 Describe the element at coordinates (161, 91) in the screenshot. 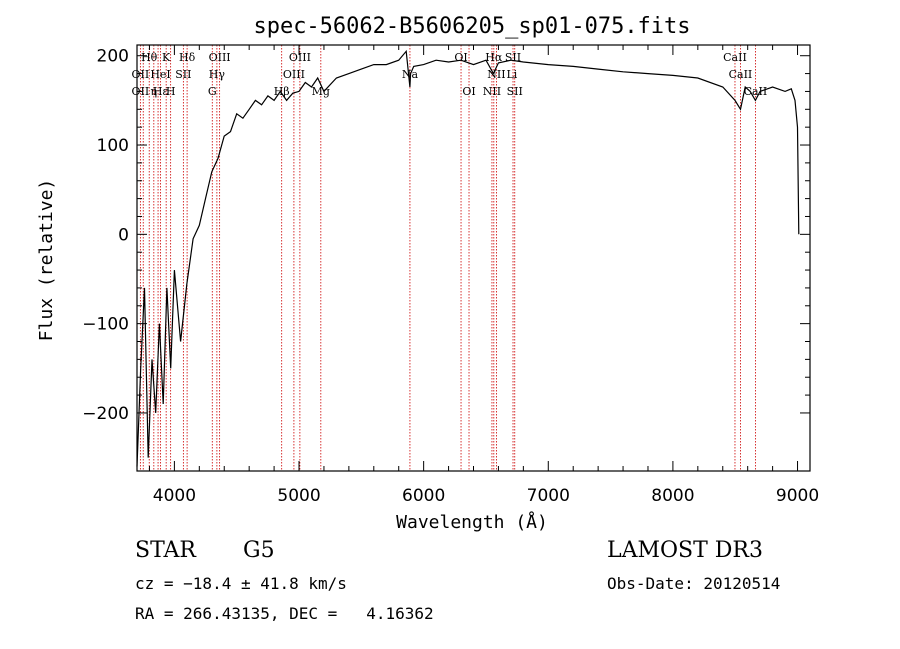

I see `line-label: Hε` at that location.